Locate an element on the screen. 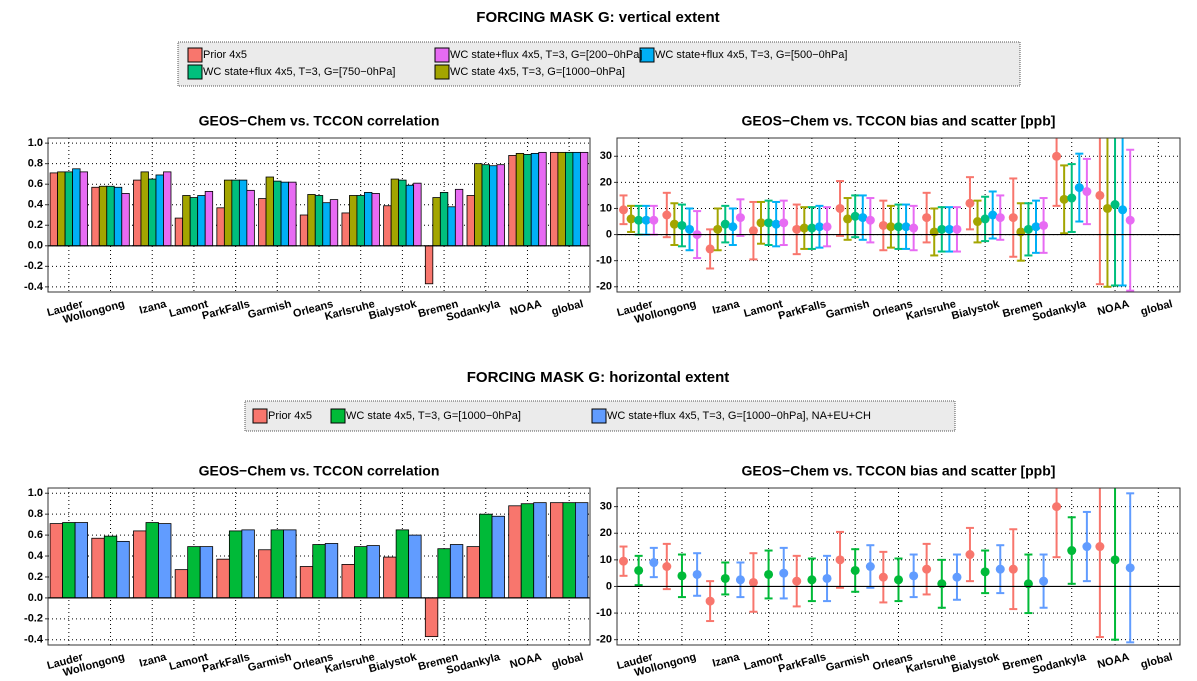 Image resolution: width=1197 pixels, height=681 pixels. chart-title: GEOS−Chem vs. TCCON correlation is located at coordinates (319, 121).